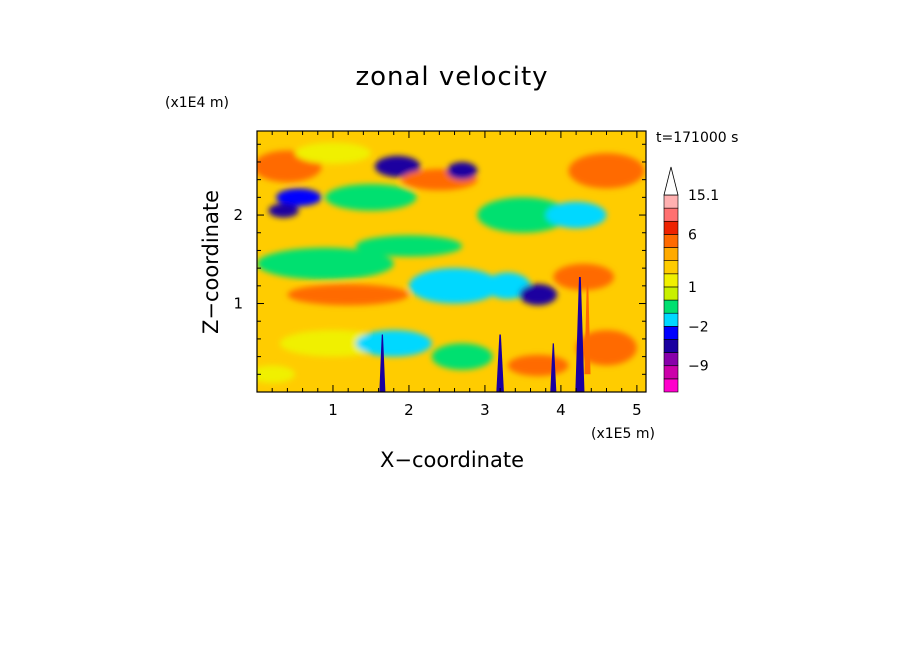  Describe the element at coordinates (698, 367) in the screenshot. I see `colorbar-label: −9` at that location.